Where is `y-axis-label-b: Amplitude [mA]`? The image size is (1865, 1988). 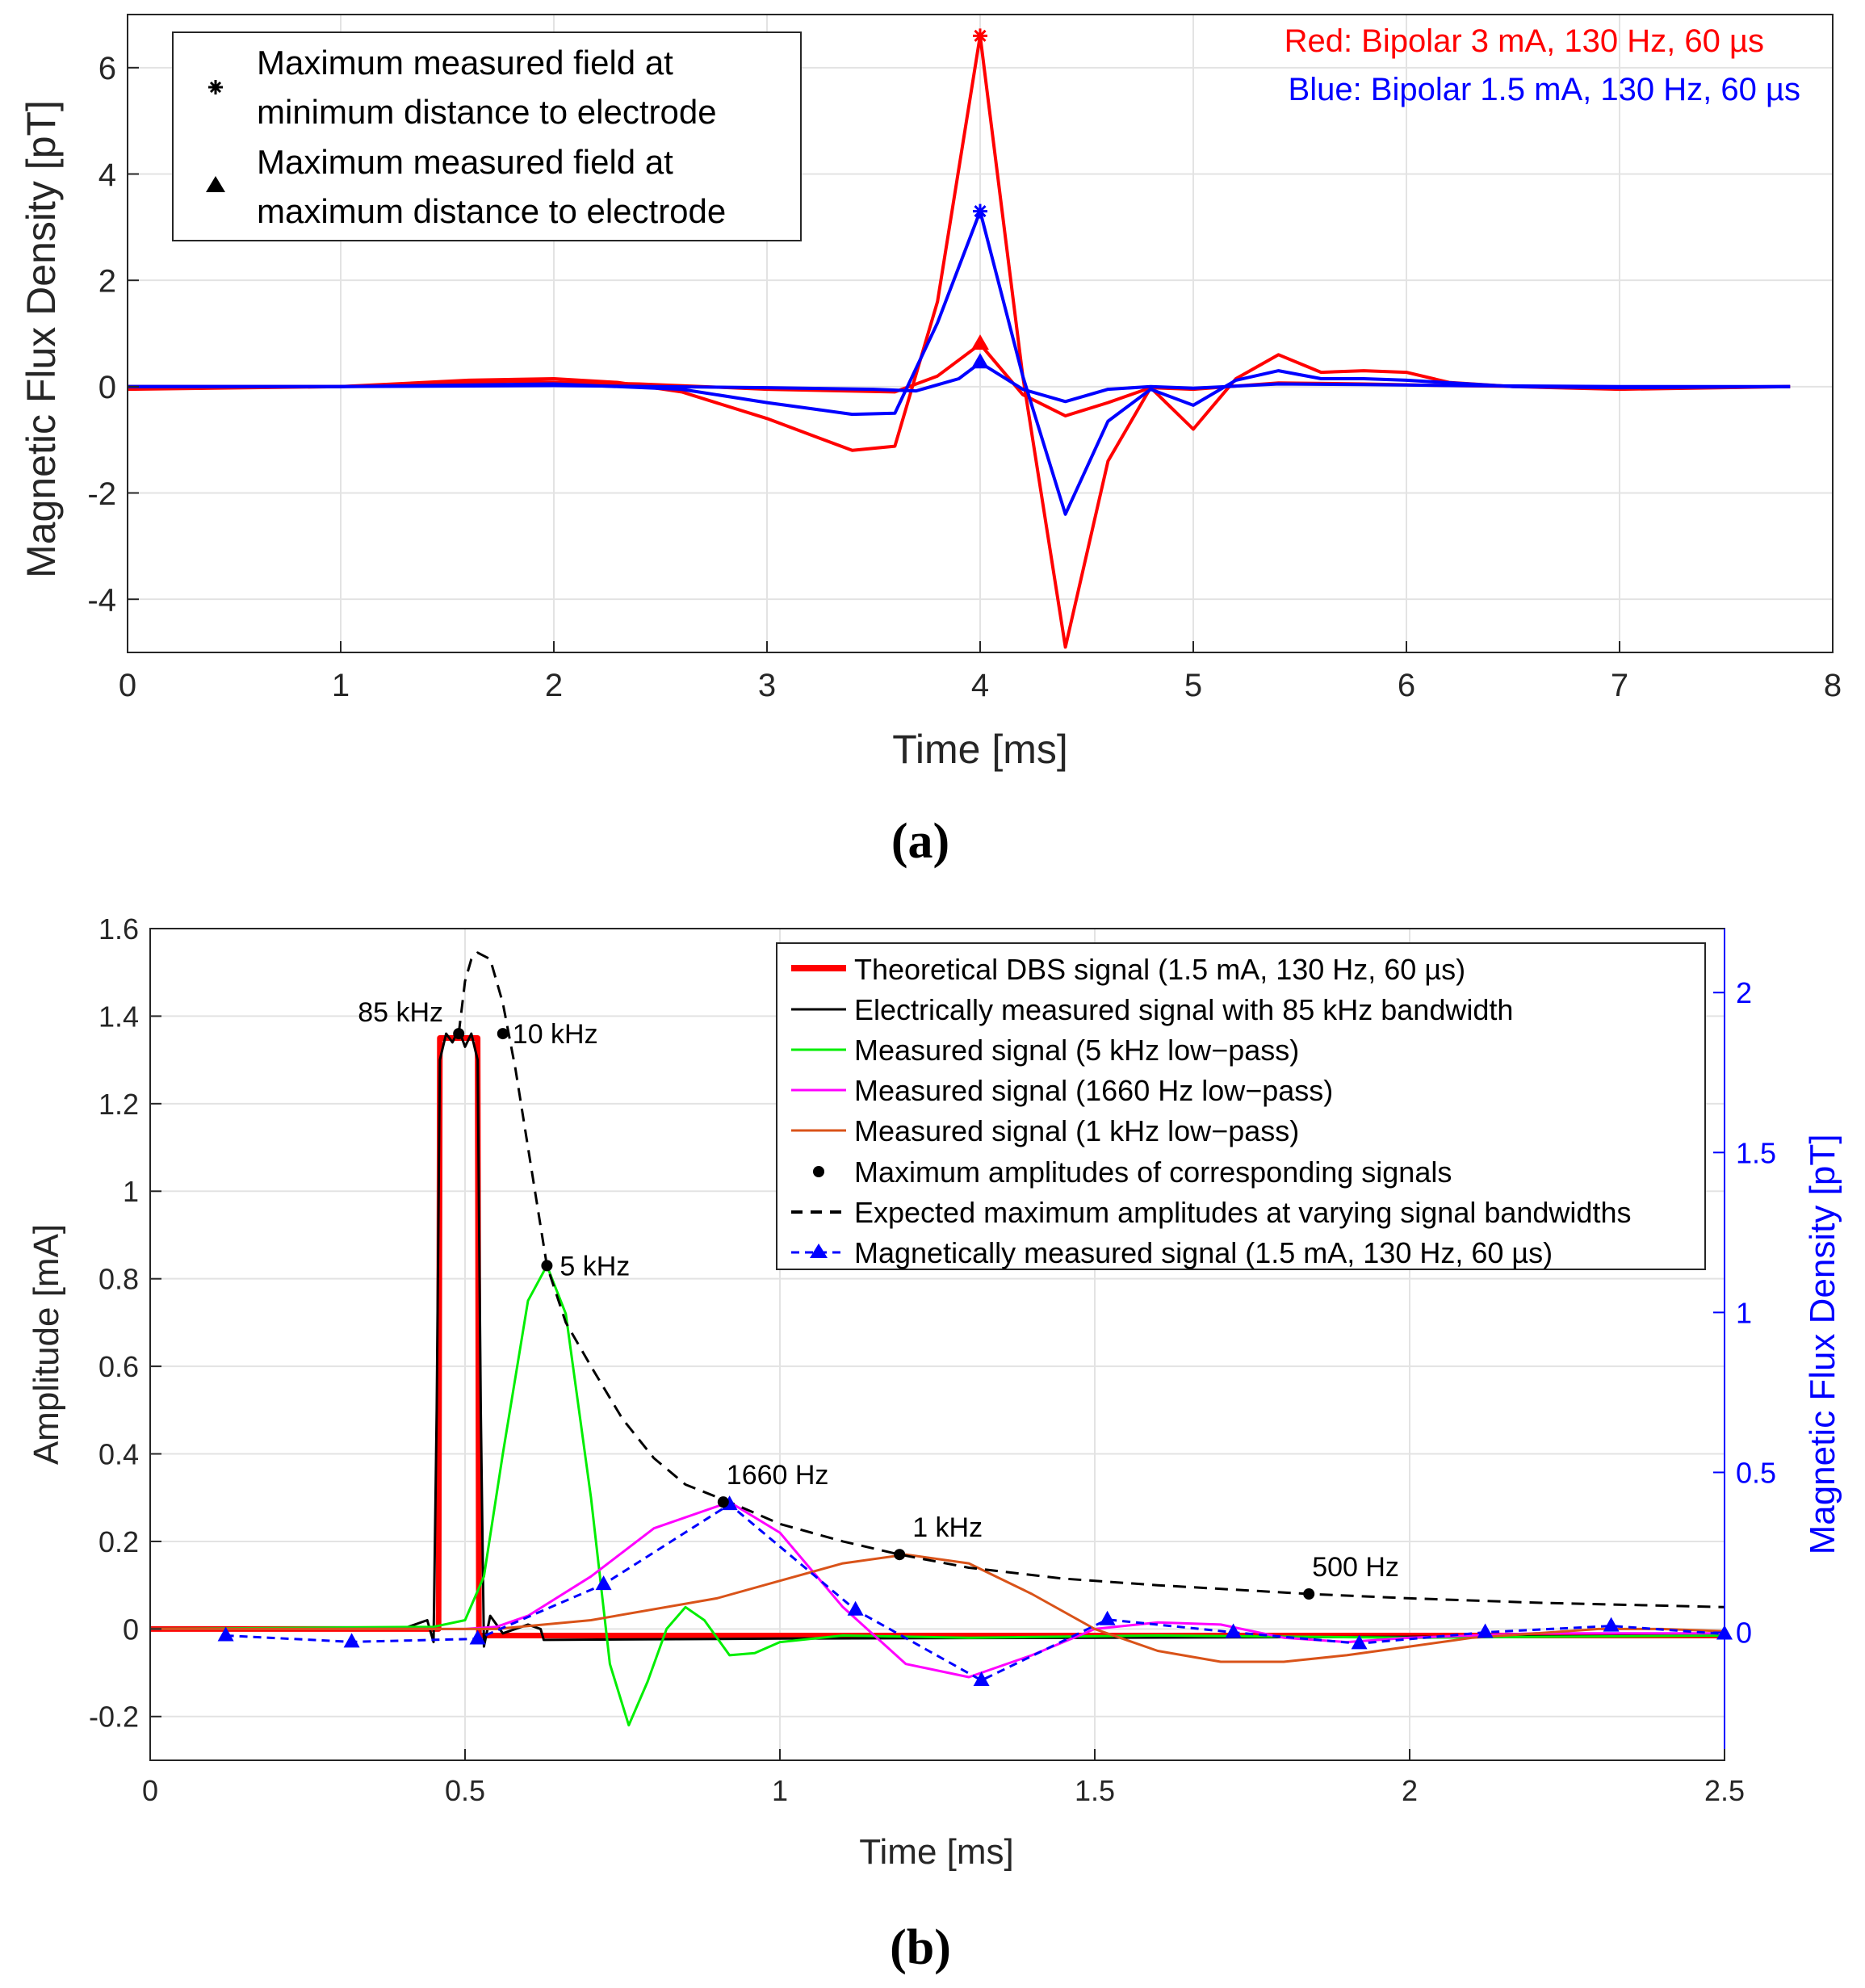 y-axis-label-b: Amplitude [mA] is located at coordinates (46, 1345).